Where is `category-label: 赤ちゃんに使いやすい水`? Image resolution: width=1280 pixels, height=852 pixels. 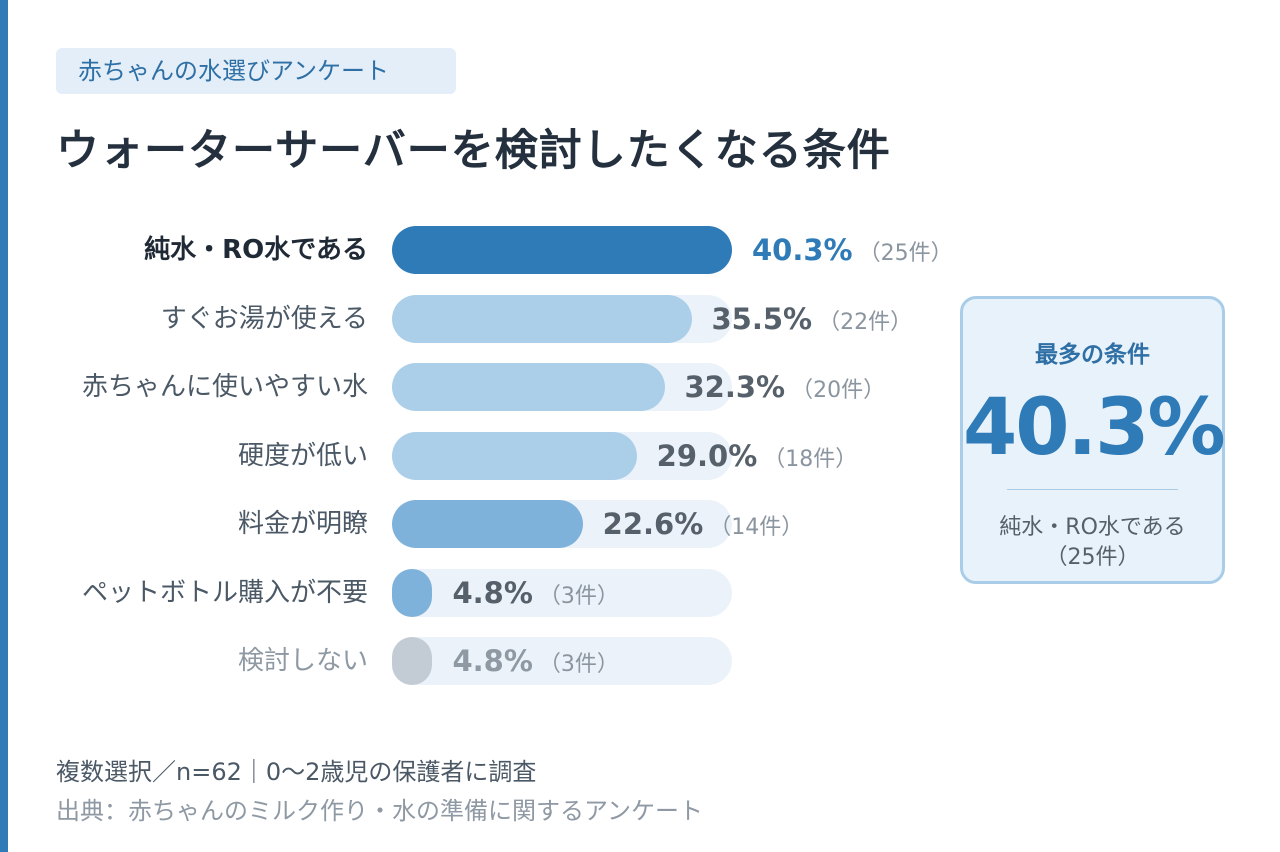
category-label: 赤ちゃんに使いやすい水 is located at coordinates (224, 387).